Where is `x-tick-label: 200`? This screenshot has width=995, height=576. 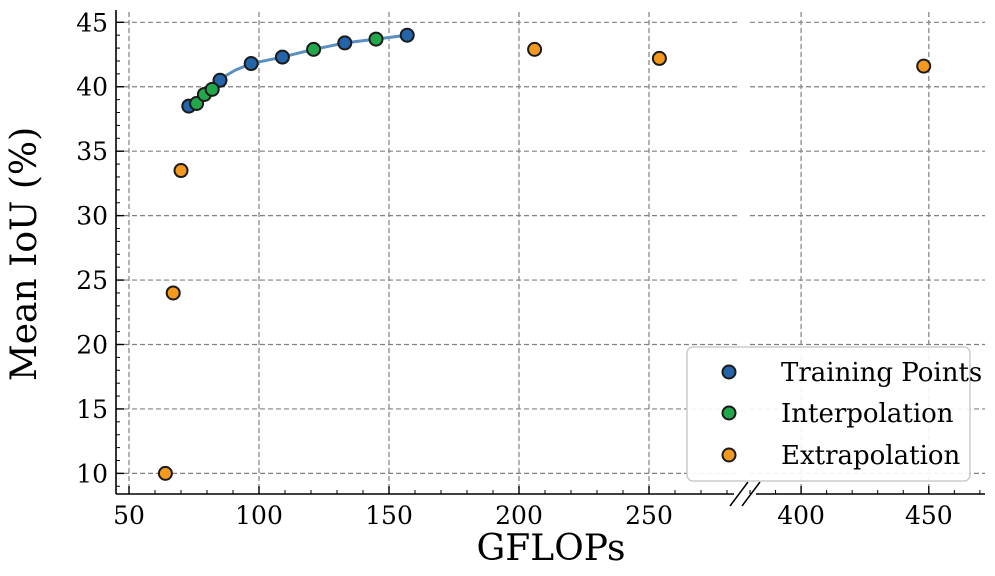 x-tick-label: 200 is located at coordinates (519, 515).